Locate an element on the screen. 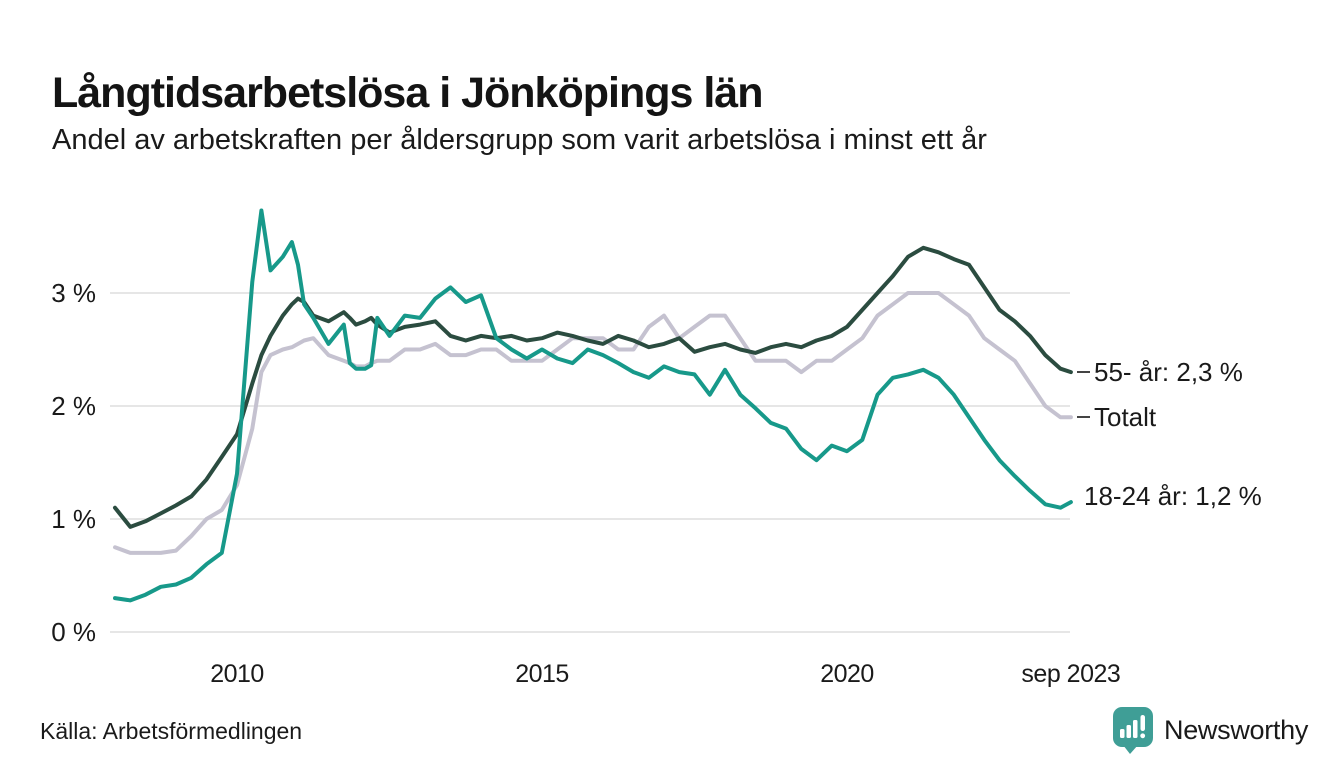 This screenshot has height=780, width=1340. newsworthy-logo-icon is located at coordinates (1133, 730).